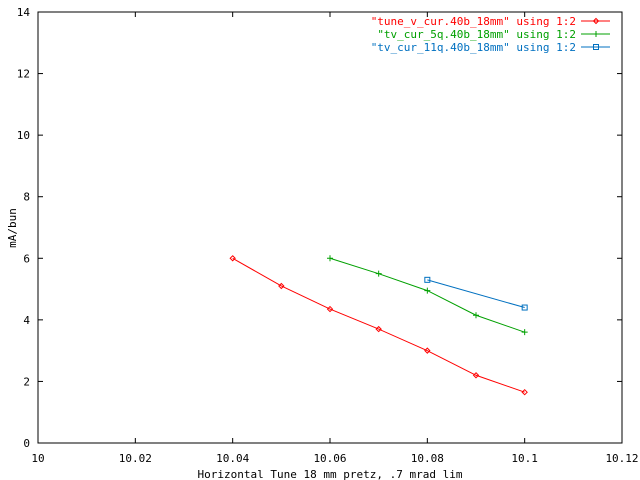 This screenshot has height=480, width=640. Describe the element at coordinates (26, 258) in the screenshot. I see `y-tick-label: 6` at that location.